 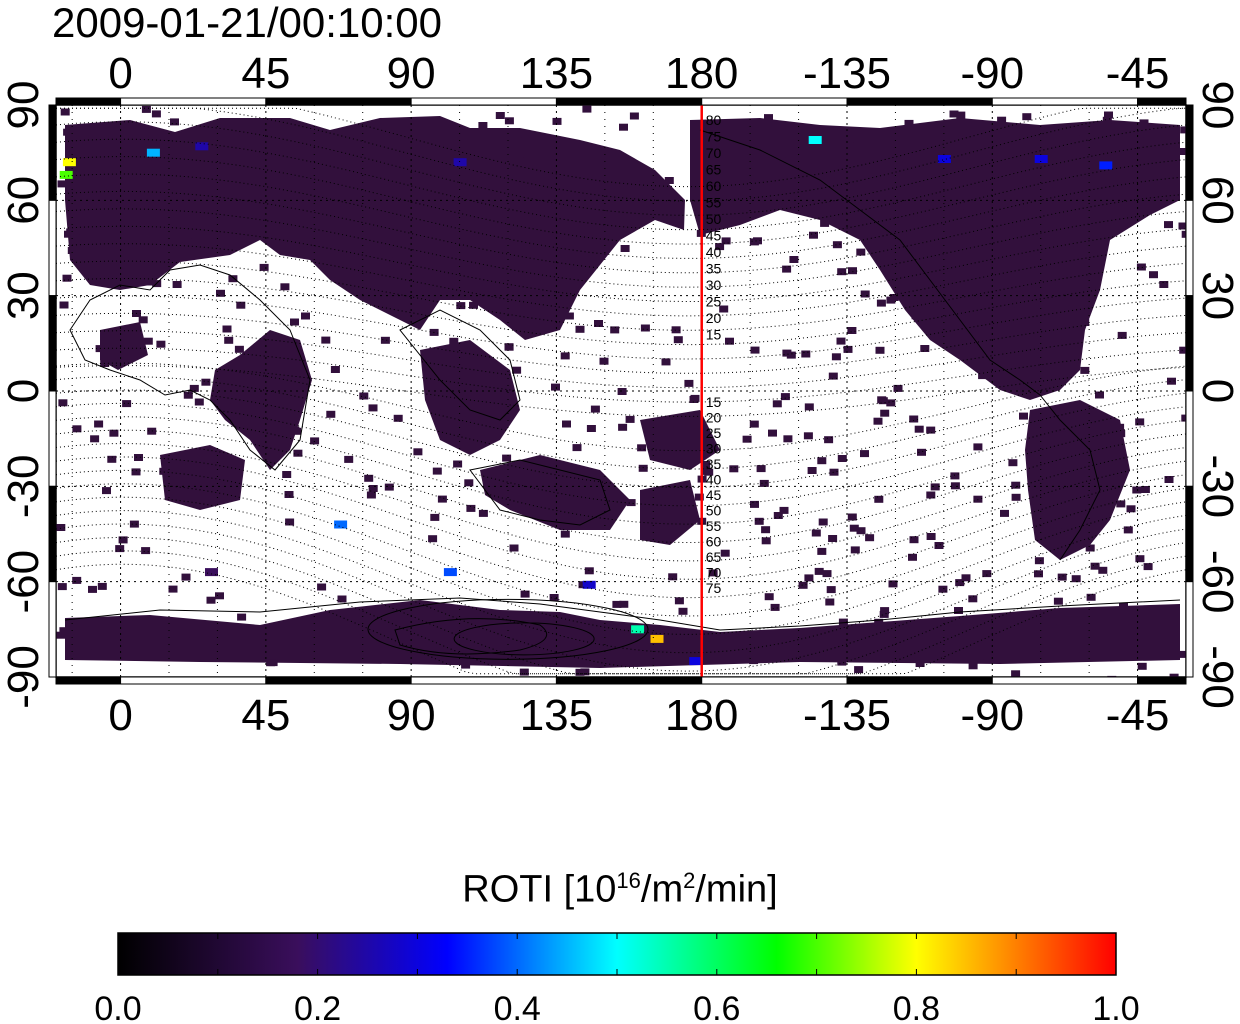 What do you see at coordinates (714, 335) in the screenshot?
I see `contour-label: 15` at bounding box center [714, 335].